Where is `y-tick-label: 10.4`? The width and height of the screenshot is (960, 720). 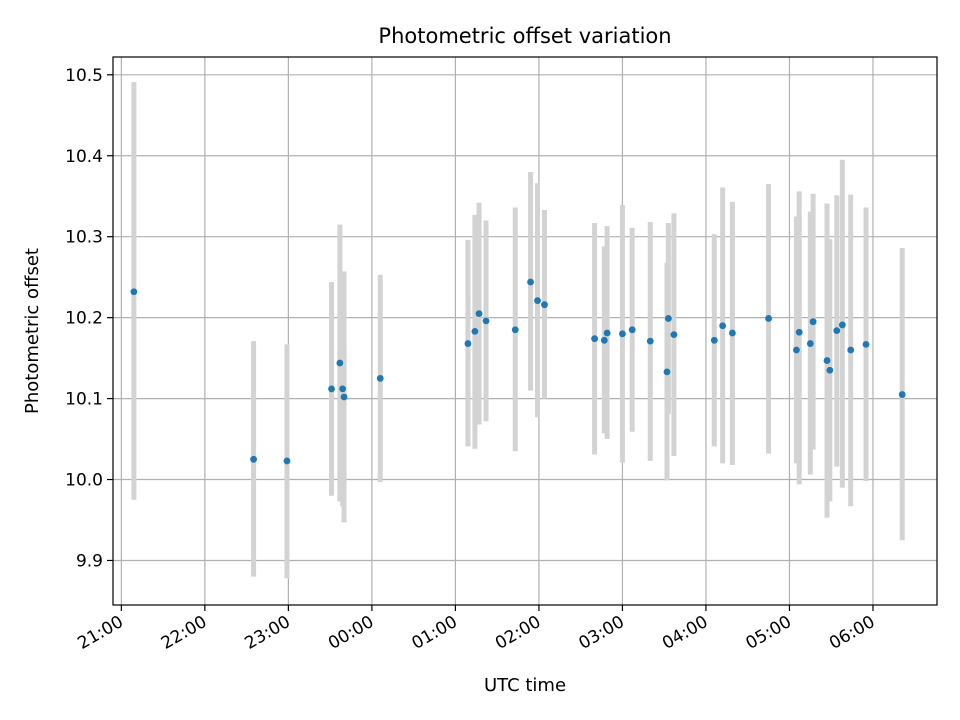
y-tick-label: 10.4 is located at coordinates (84, 157).